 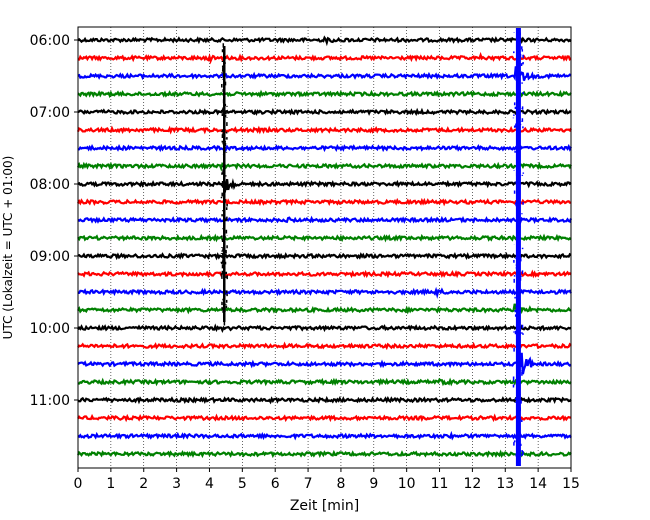 I want to click on x-tick-label: 15, so click(x=571, y=484).